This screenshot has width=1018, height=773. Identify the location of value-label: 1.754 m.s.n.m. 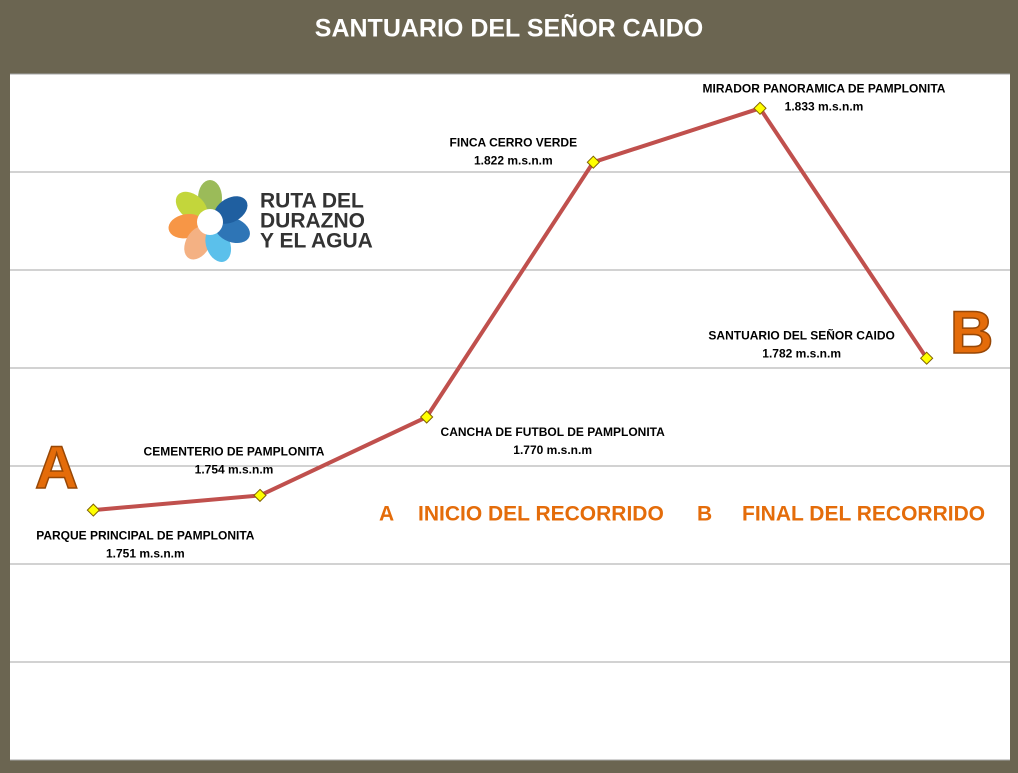
(234, 470).